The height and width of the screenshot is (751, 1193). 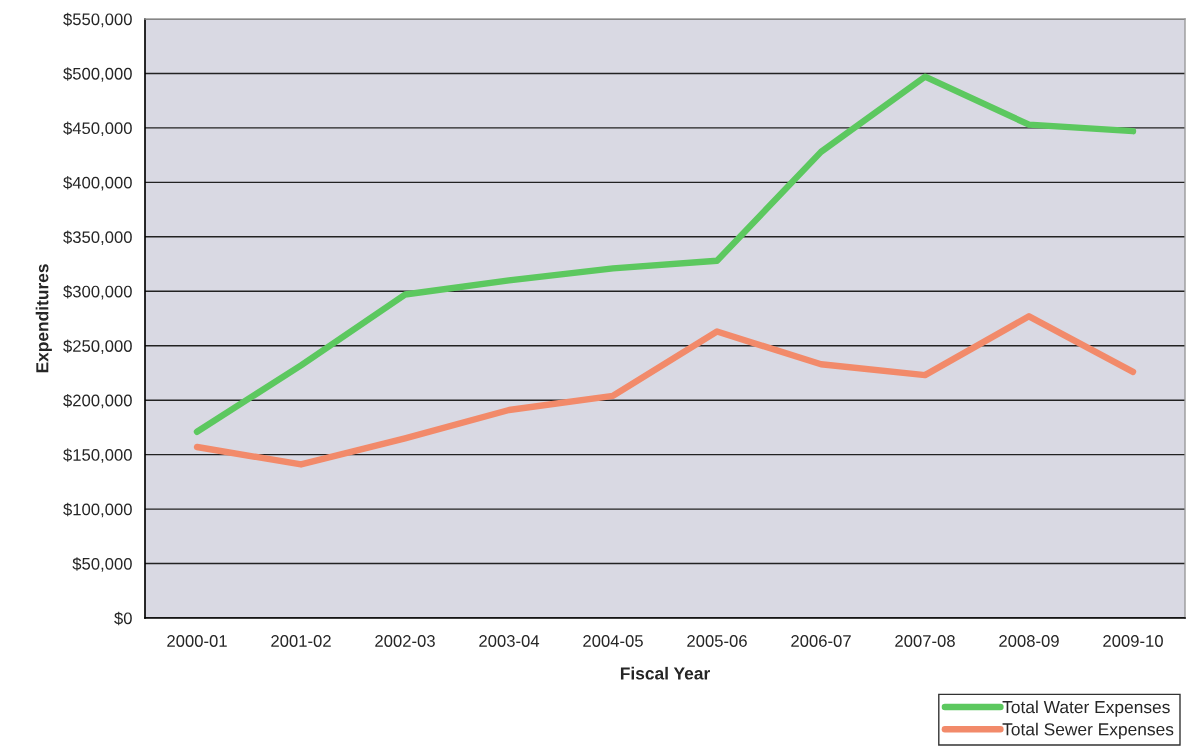 I want to click on y-tick-label: $400,000, so click(x=97, y=183).